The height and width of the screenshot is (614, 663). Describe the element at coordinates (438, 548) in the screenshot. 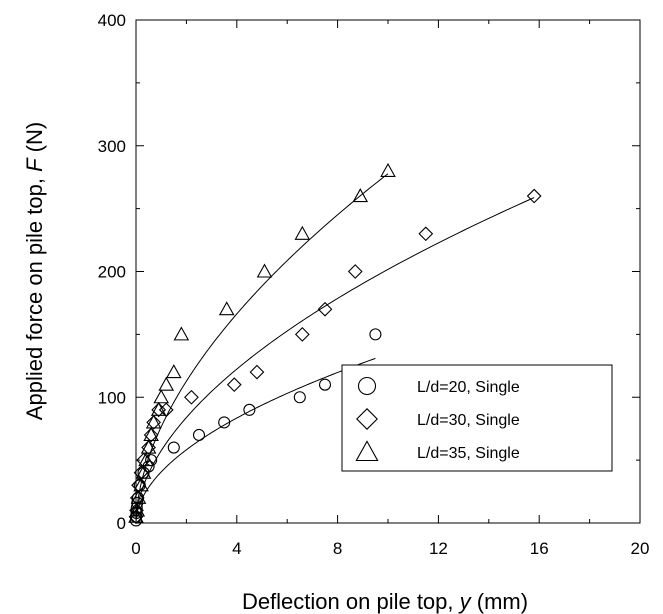

I see `x-tick-label: 12` at that location.